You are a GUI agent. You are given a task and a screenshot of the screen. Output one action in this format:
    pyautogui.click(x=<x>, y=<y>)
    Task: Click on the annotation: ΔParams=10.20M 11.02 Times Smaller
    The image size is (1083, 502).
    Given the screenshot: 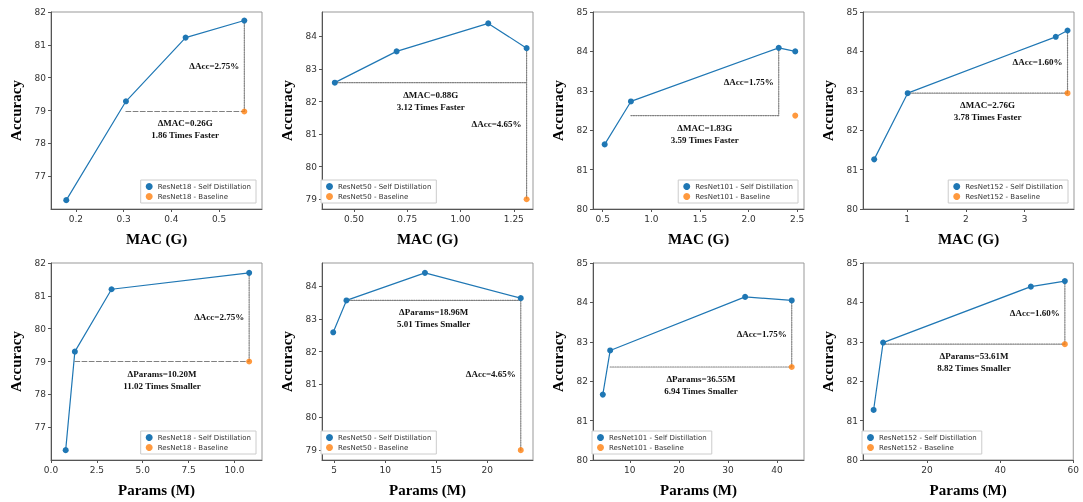 What is the action you would take?
    pyautogui.click(x=162, y=379)
    